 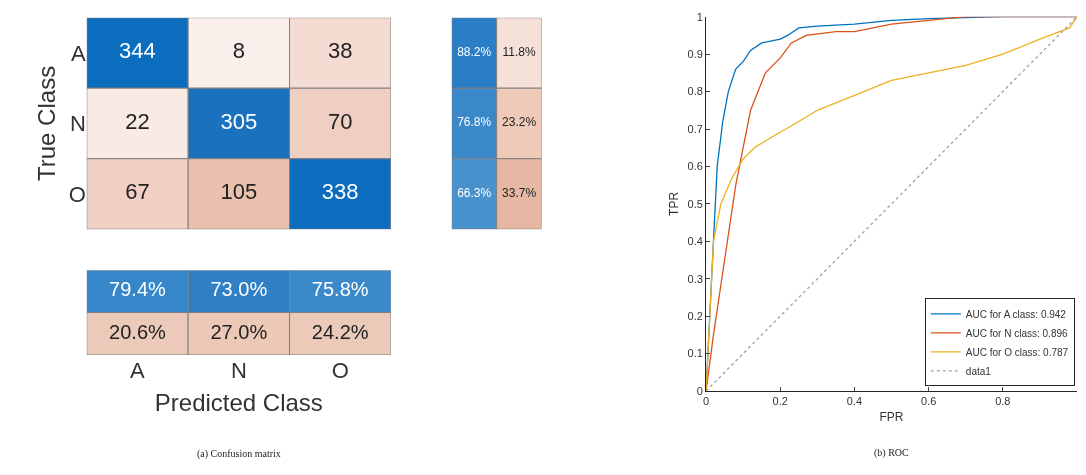 I want to click on y-tick-label: 0.2, so click(x=695, y=316).